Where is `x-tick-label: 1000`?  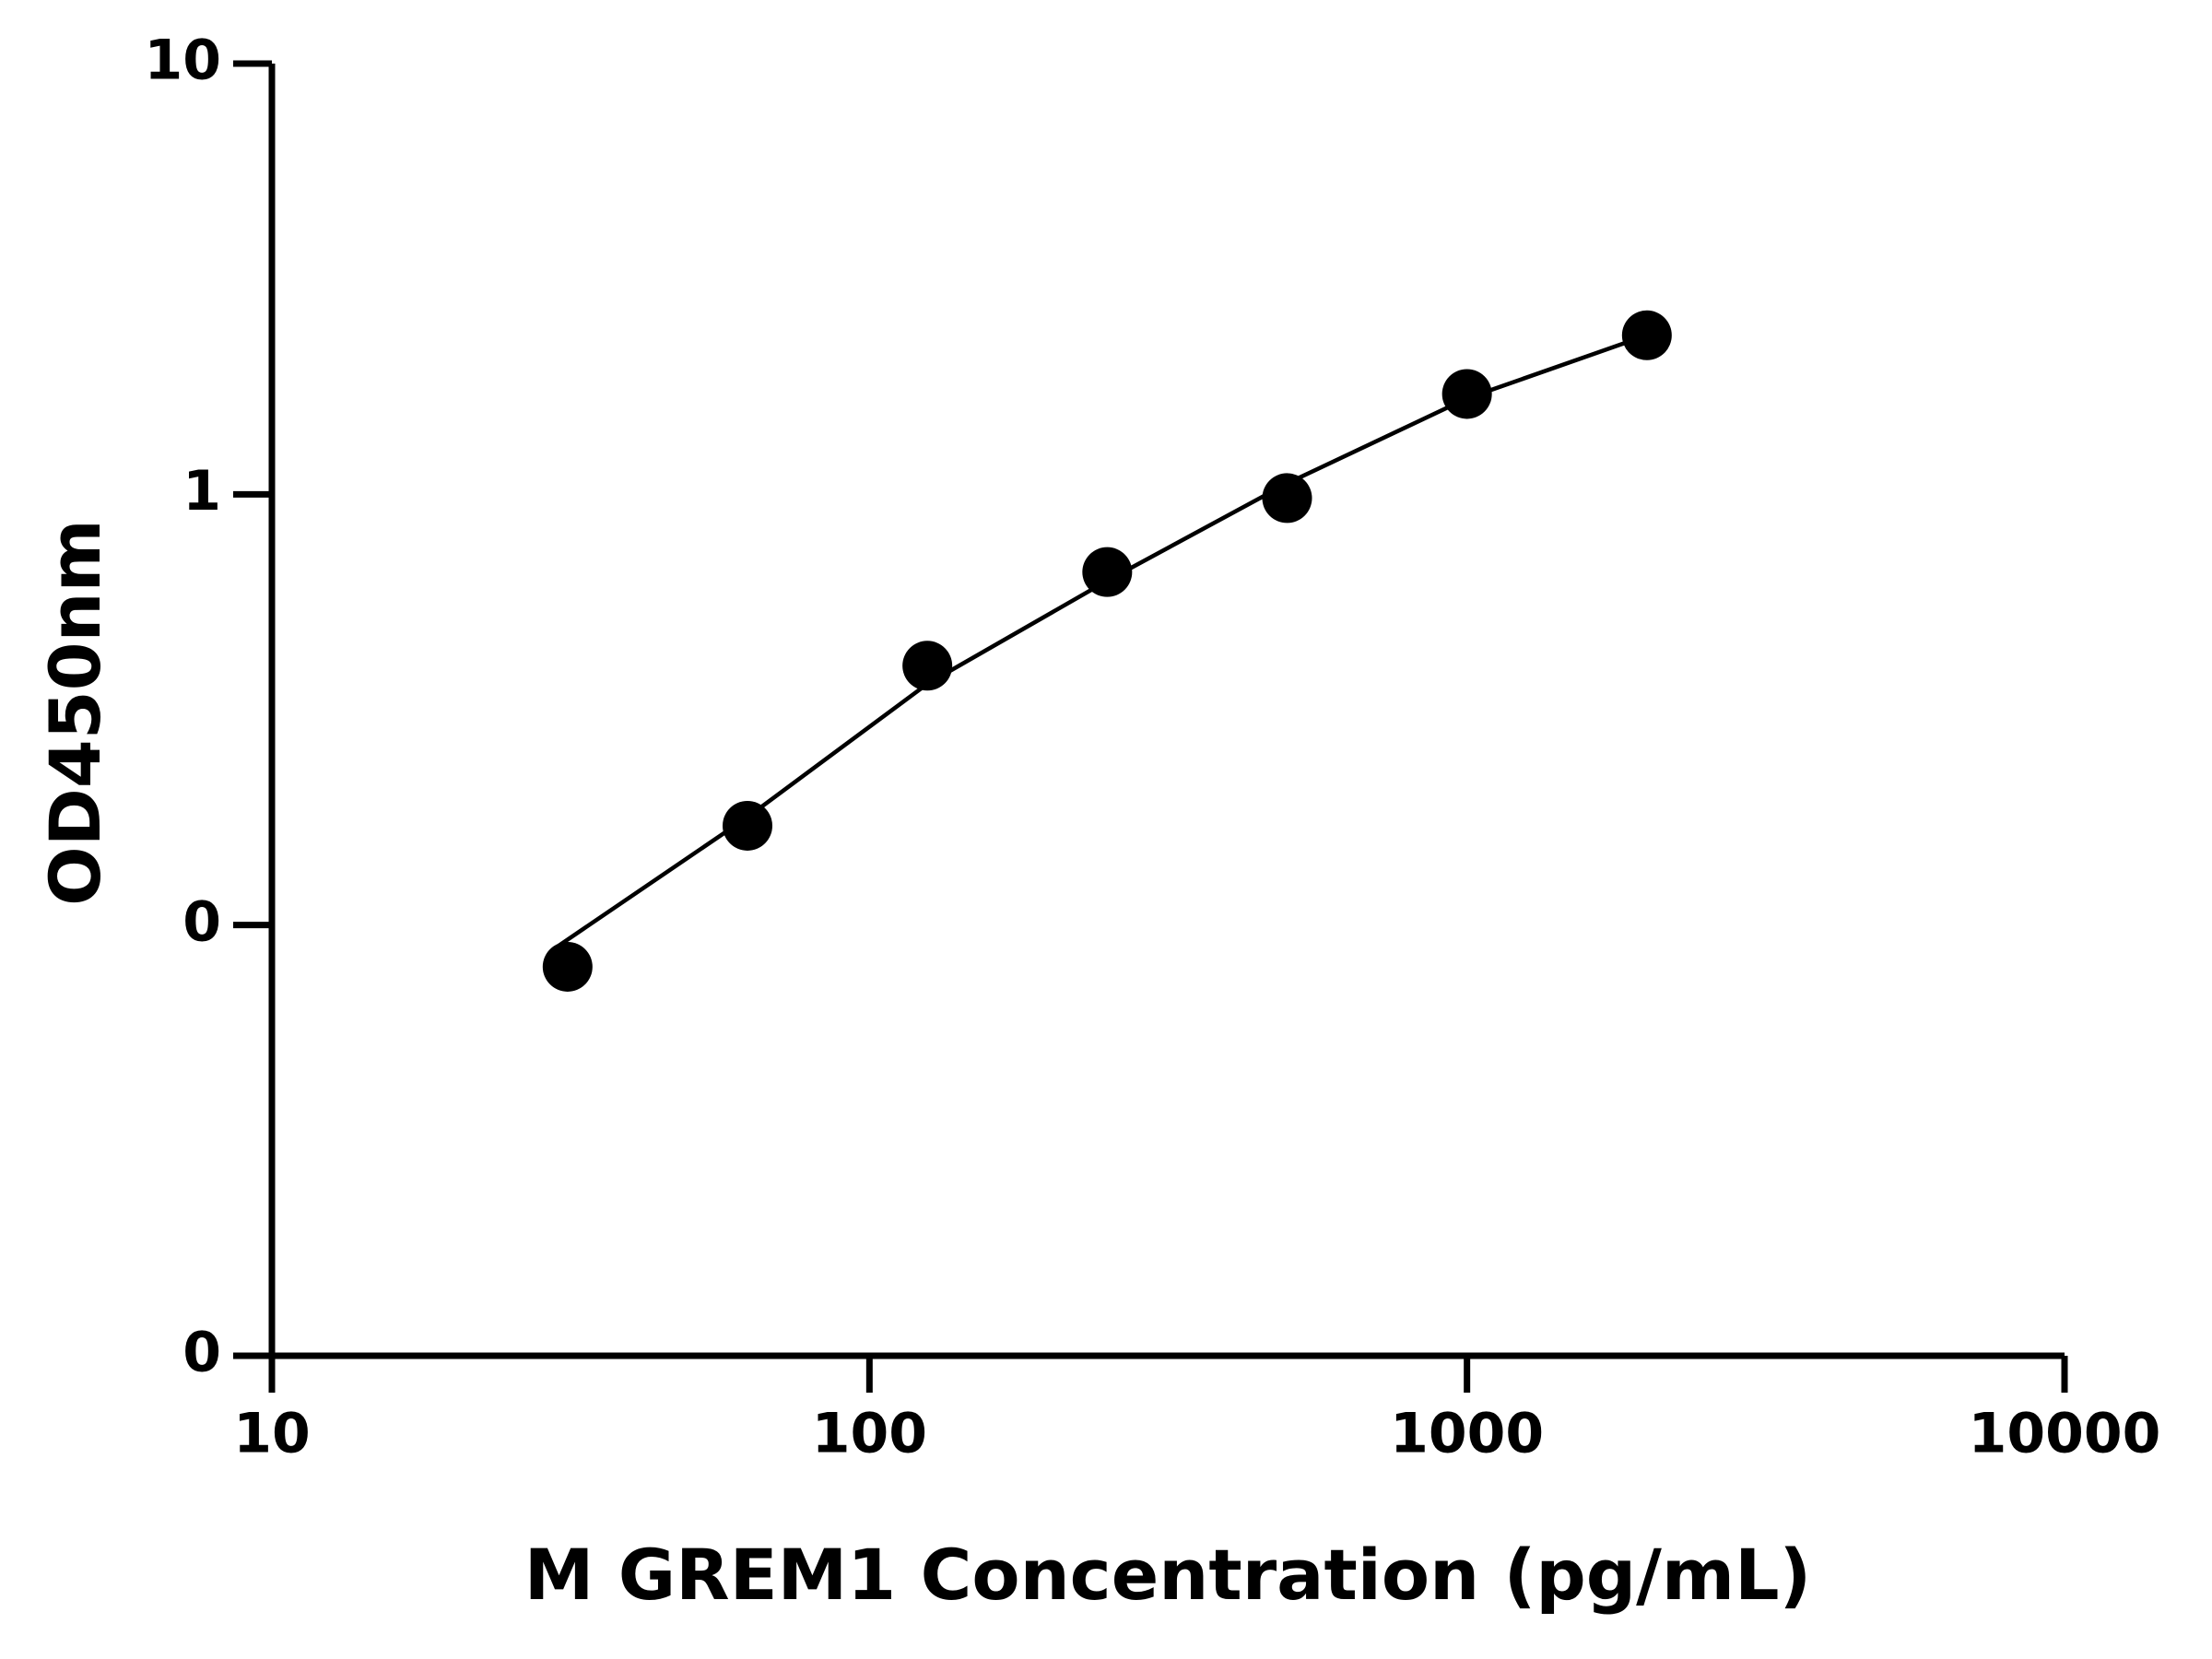 x-tick-label: 1000 is located at coordinates (1467, 1434).